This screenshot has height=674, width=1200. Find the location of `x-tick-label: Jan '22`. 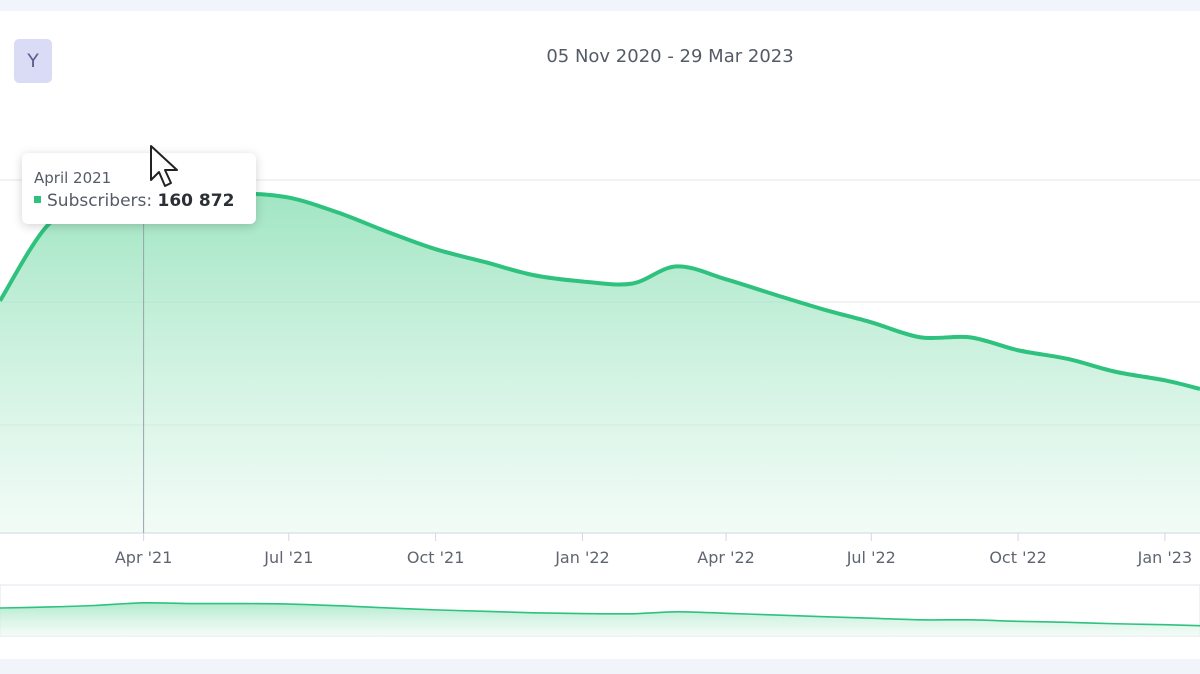

x-tick-label: Jan '22 is located at coordinates (582, 557).